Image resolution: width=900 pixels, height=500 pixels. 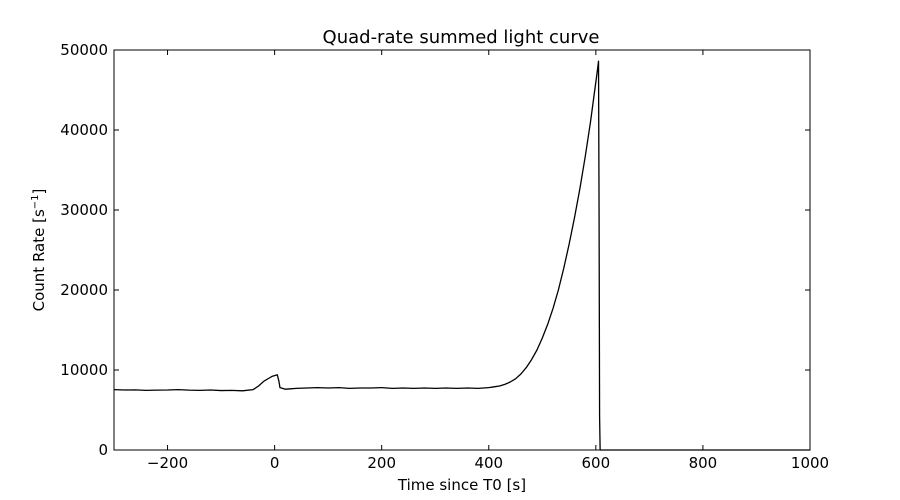 I want to click on y-axis-label: Count Rate [s−1], so click(x=39, y=250).